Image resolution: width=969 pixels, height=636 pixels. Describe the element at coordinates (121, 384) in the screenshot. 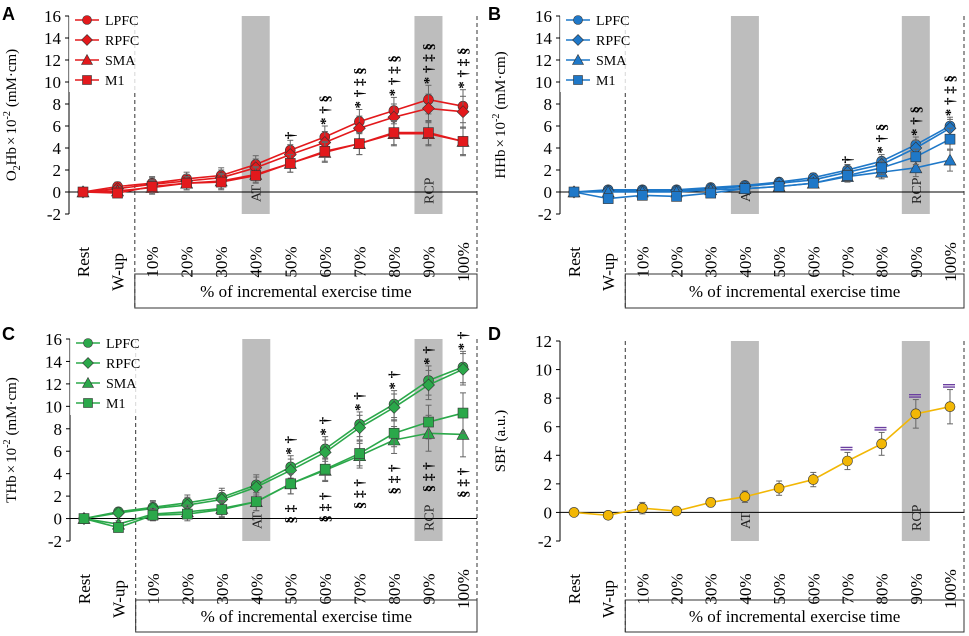

I see `legend-label: SMA` at that location.